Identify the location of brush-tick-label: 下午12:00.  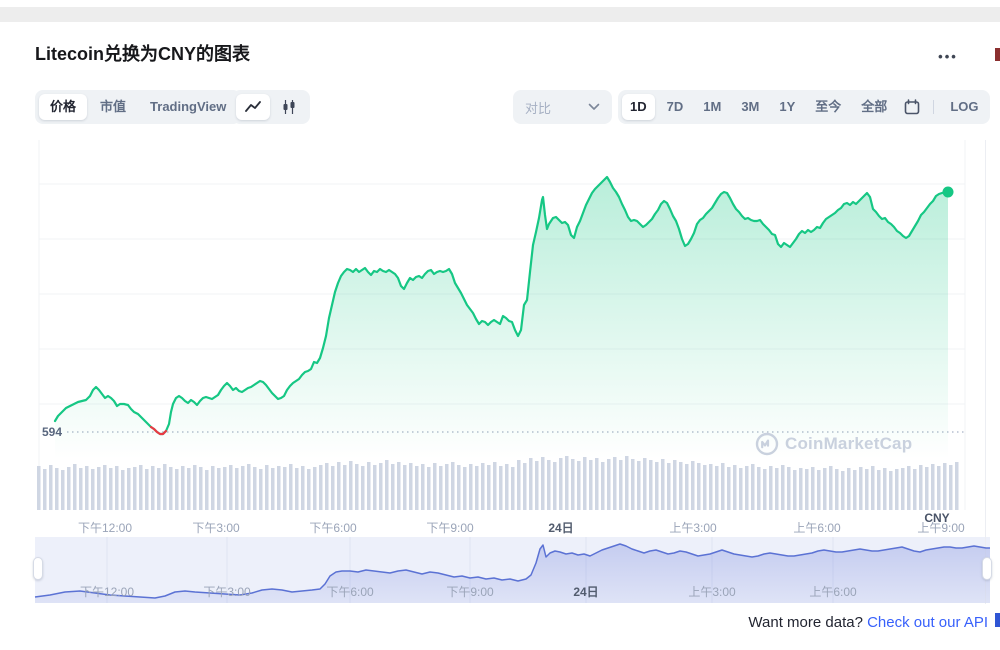
(107, 592).